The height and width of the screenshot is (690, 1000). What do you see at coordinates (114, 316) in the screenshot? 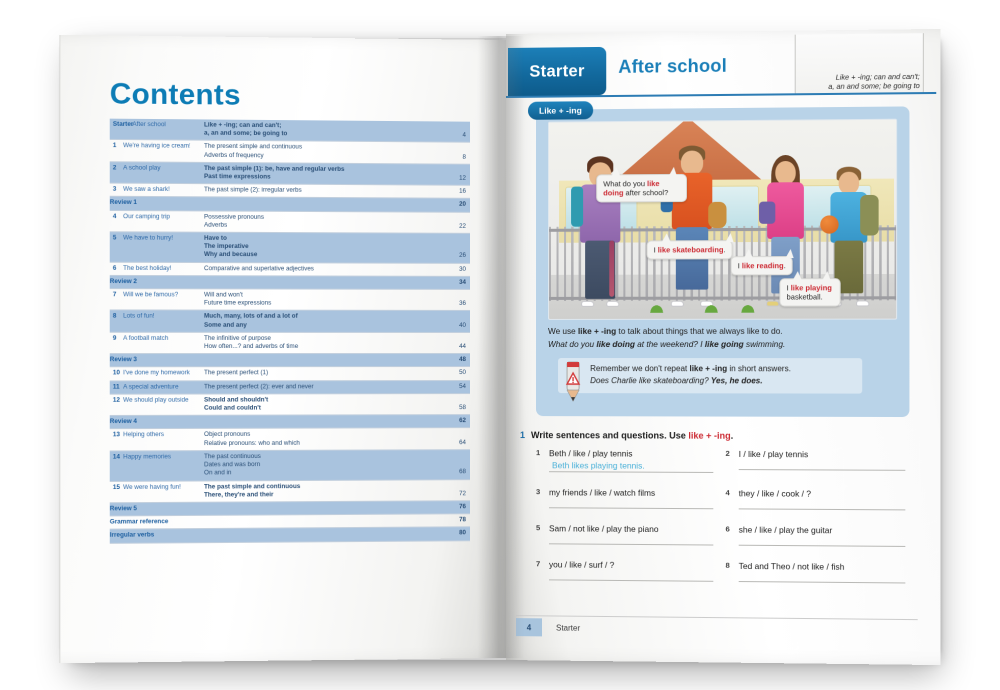
I see `toc-unit-number: 8` at bounding box center [114, 316].